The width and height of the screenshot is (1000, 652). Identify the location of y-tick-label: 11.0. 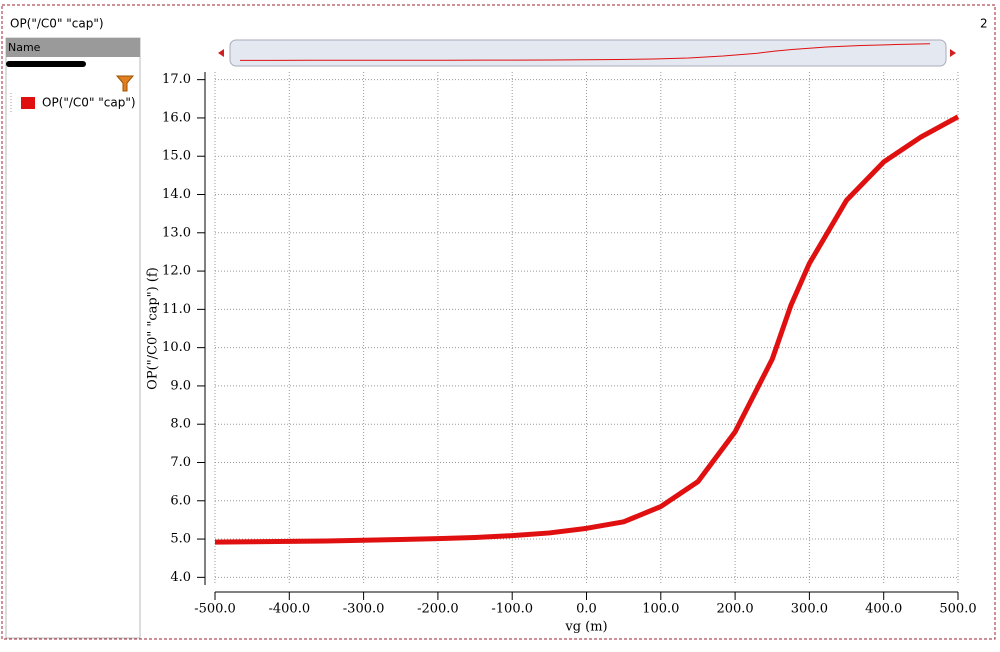
(176, 309).